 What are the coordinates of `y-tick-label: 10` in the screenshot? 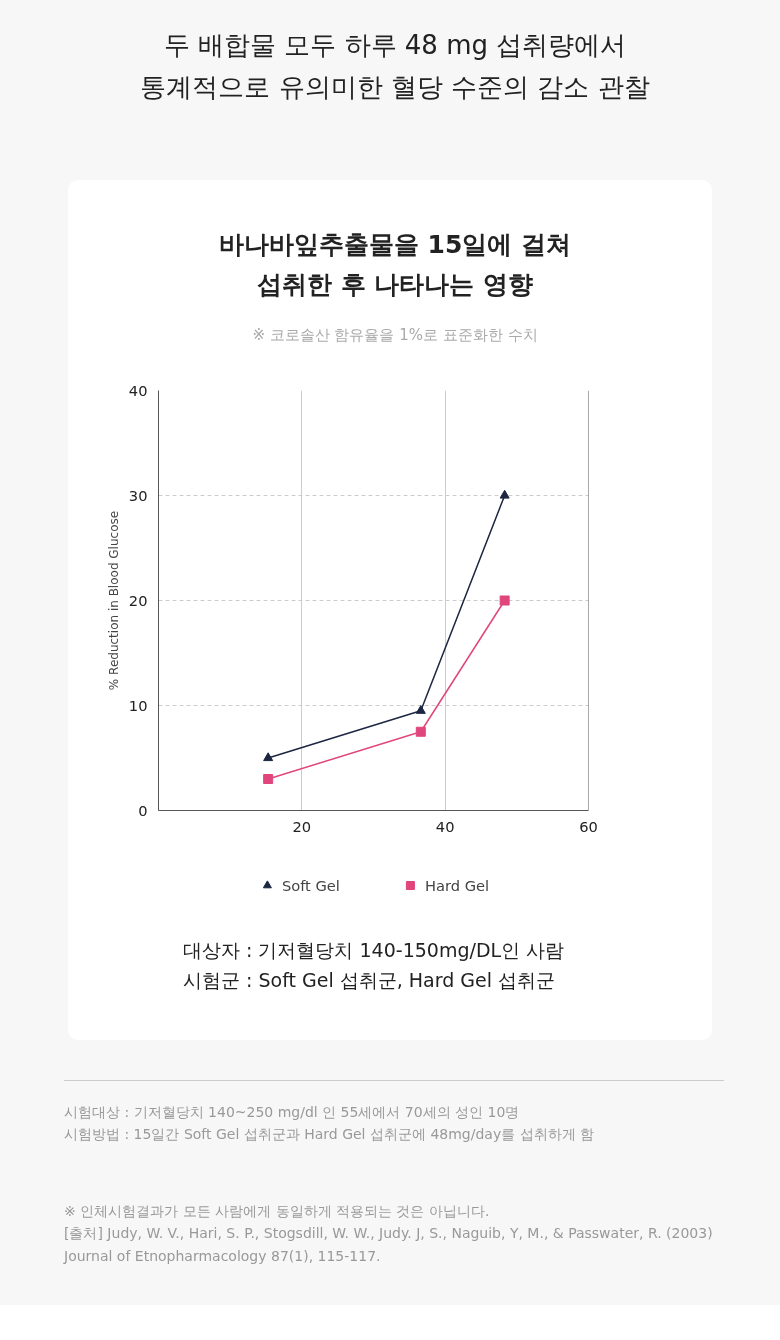 It's located at (138, 705).